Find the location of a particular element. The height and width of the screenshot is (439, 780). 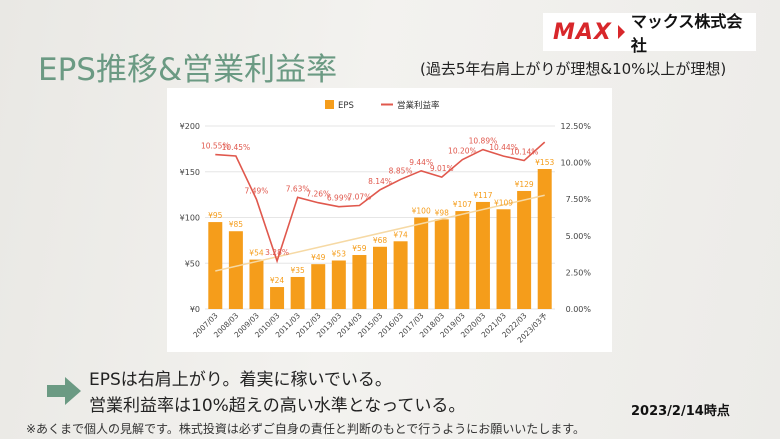

legend-eps-label: EPS is located at coordinates (346, 106).